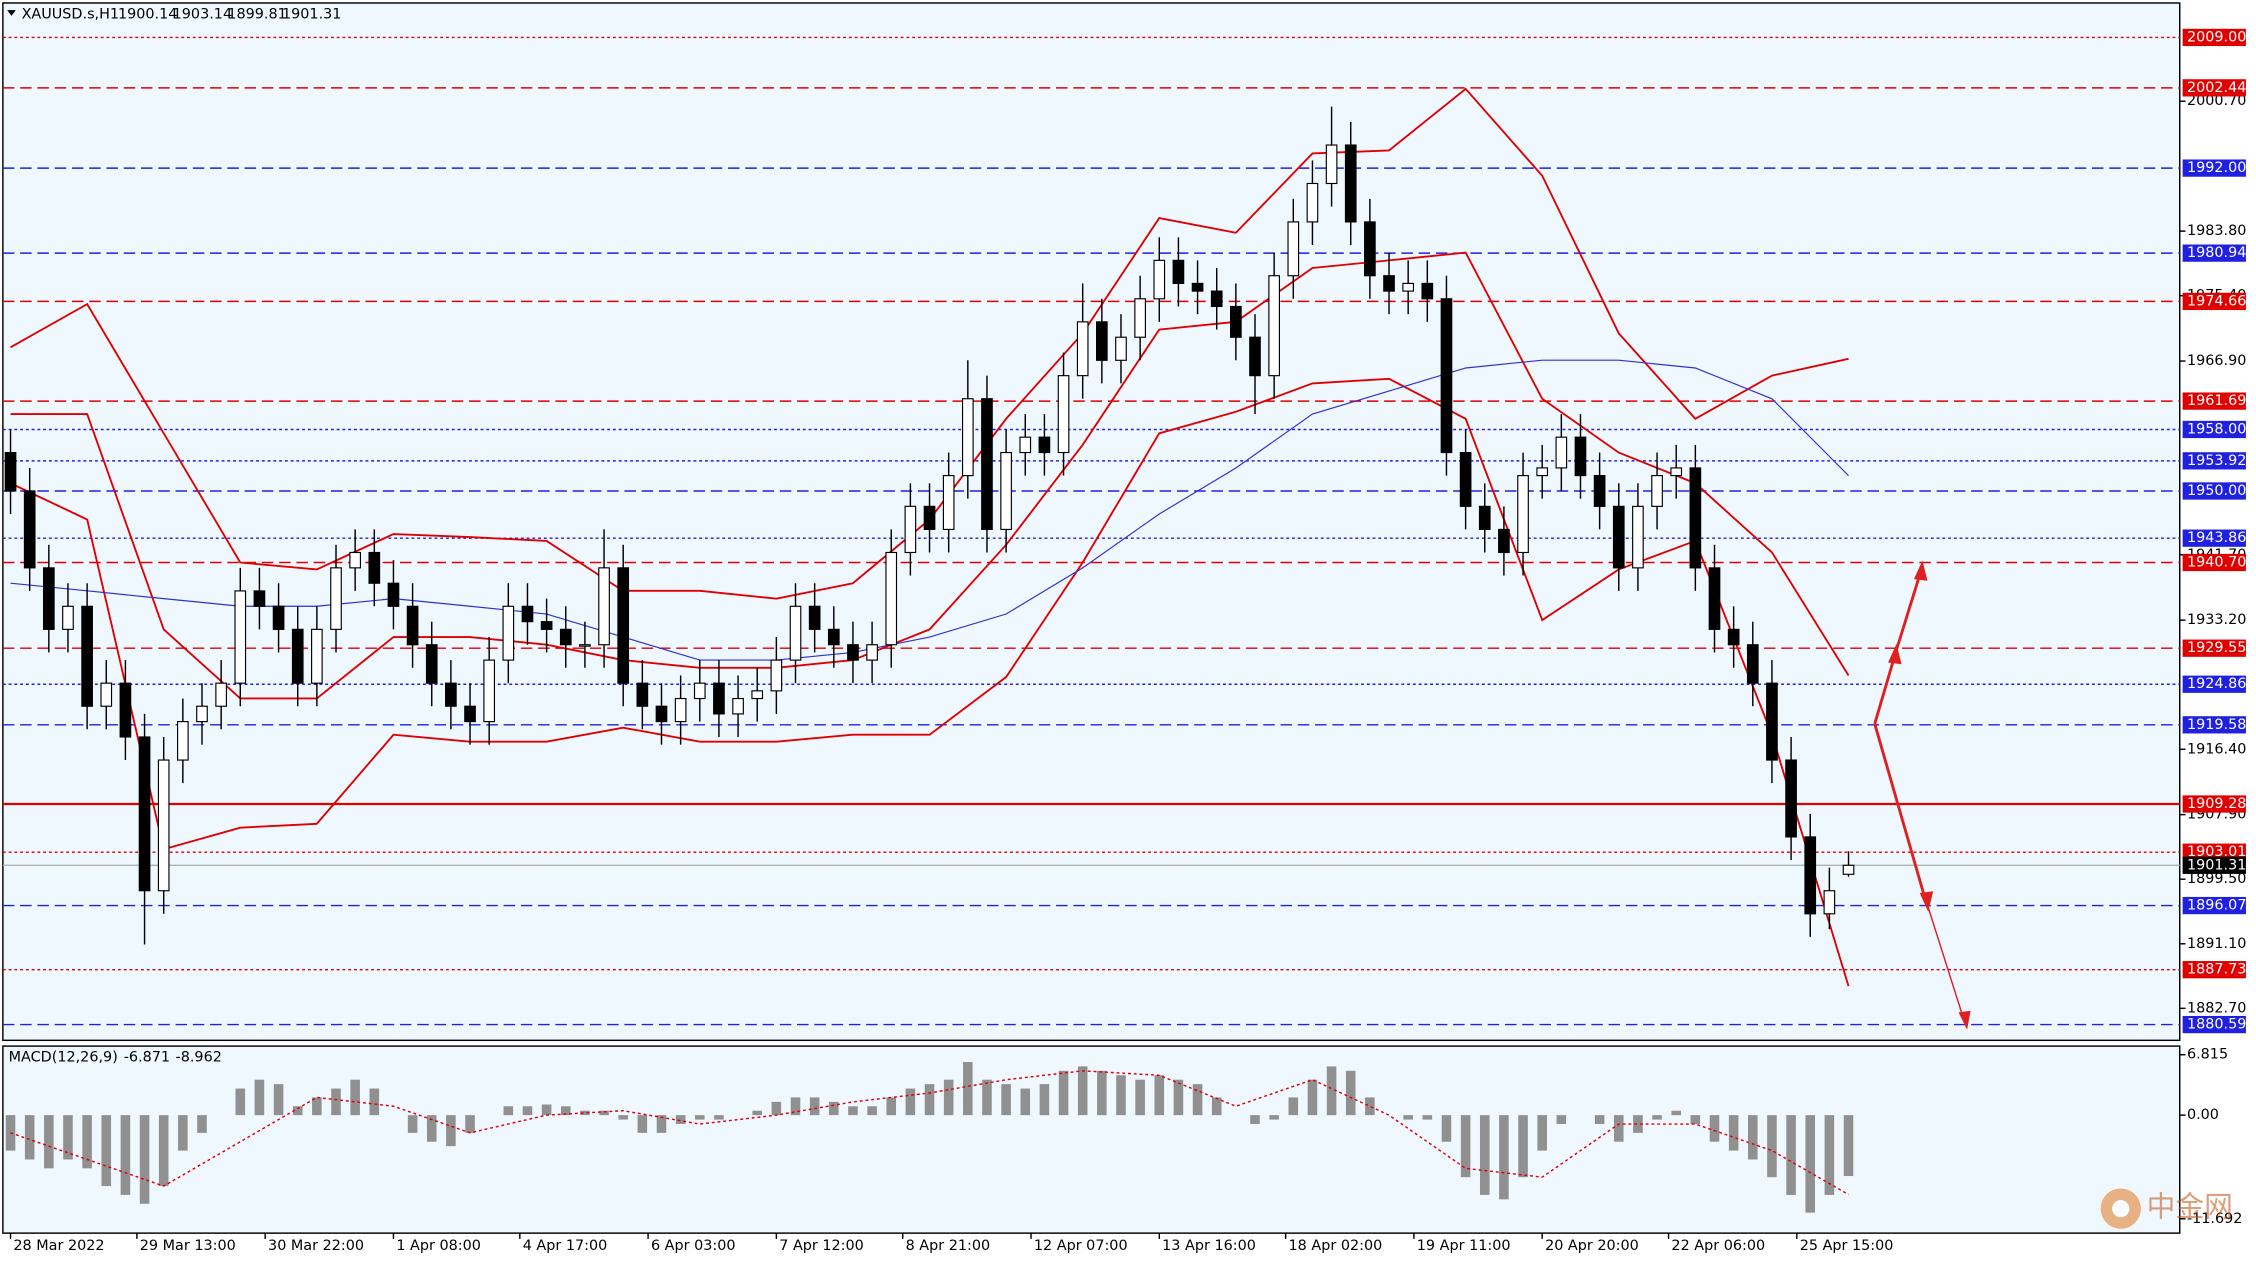 The image size is (2256, 1262). I want to click on level-label: 1943.86, so click(2216, 538).